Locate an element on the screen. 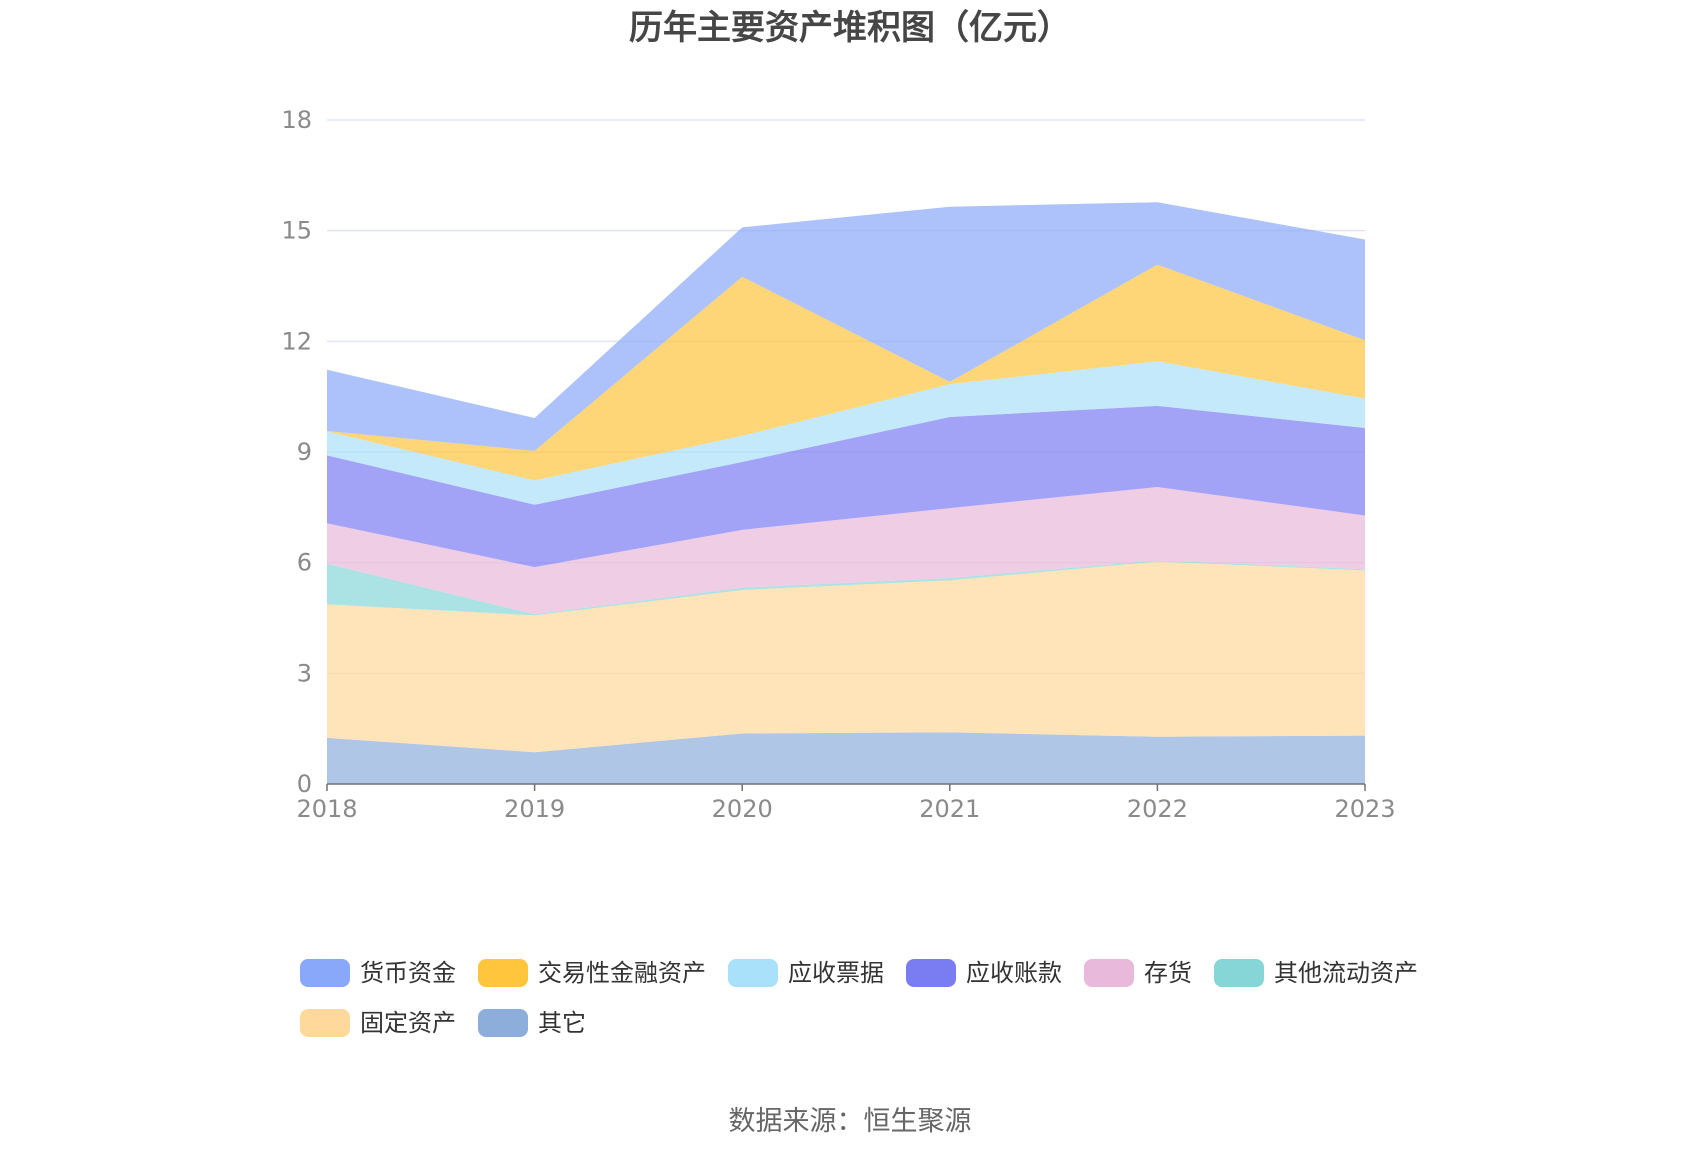 This screenshot has width=1700, height=1150. legend-label: 货币资金 is located at coordinates (408, 973).